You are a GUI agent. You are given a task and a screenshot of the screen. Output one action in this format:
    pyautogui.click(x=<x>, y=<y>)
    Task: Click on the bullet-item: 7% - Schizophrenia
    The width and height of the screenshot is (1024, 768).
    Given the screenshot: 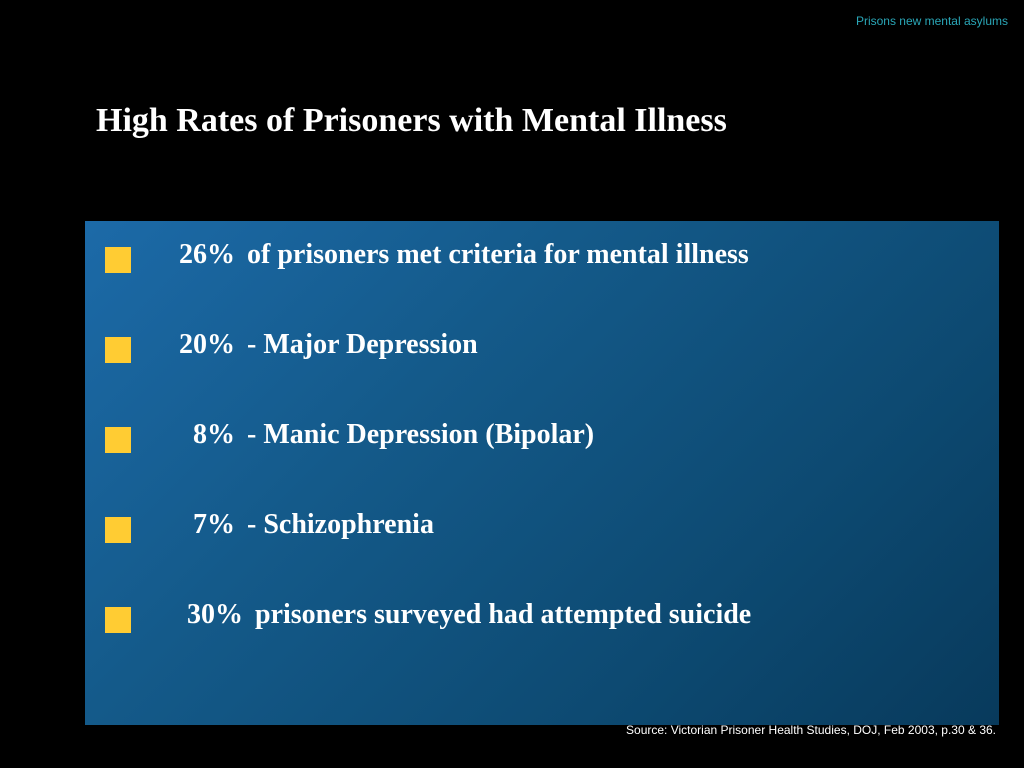 What is the action you would take?
    pyautogui.click(x=542, y=522)
    